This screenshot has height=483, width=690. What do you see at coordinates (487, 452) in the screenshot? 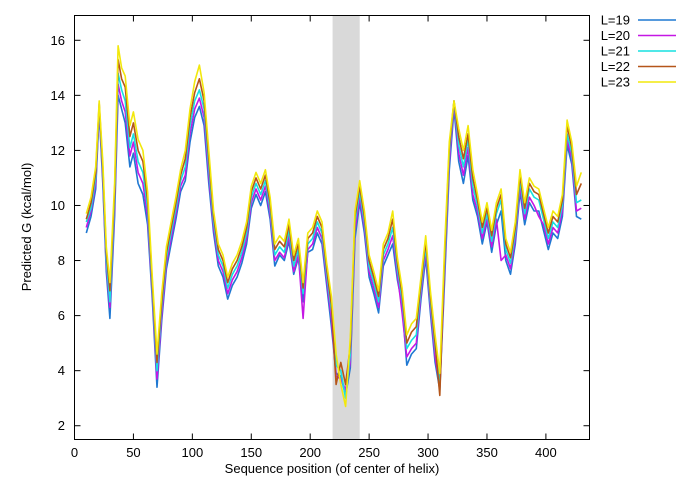
I see `x-tick-label: 350` at bounding box center [487, 452].